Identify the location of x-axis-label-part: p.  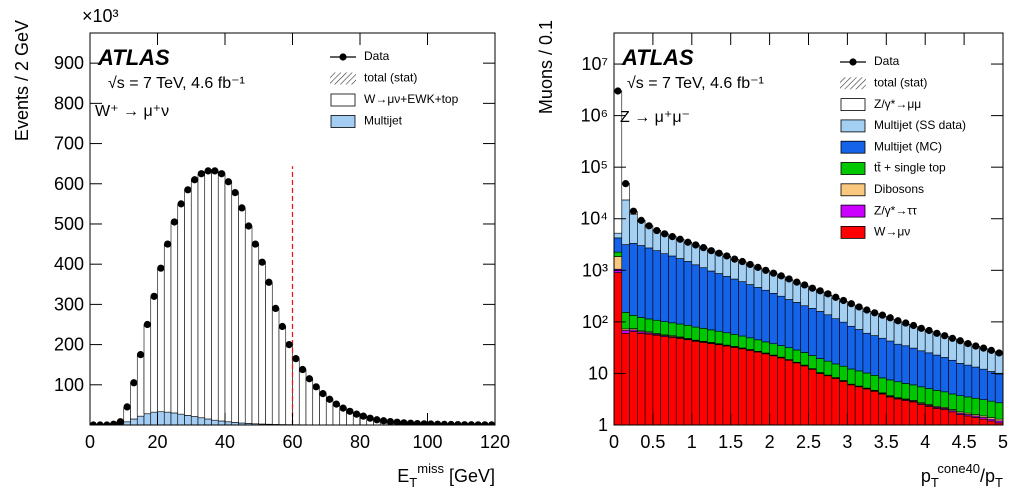
(926, 476).